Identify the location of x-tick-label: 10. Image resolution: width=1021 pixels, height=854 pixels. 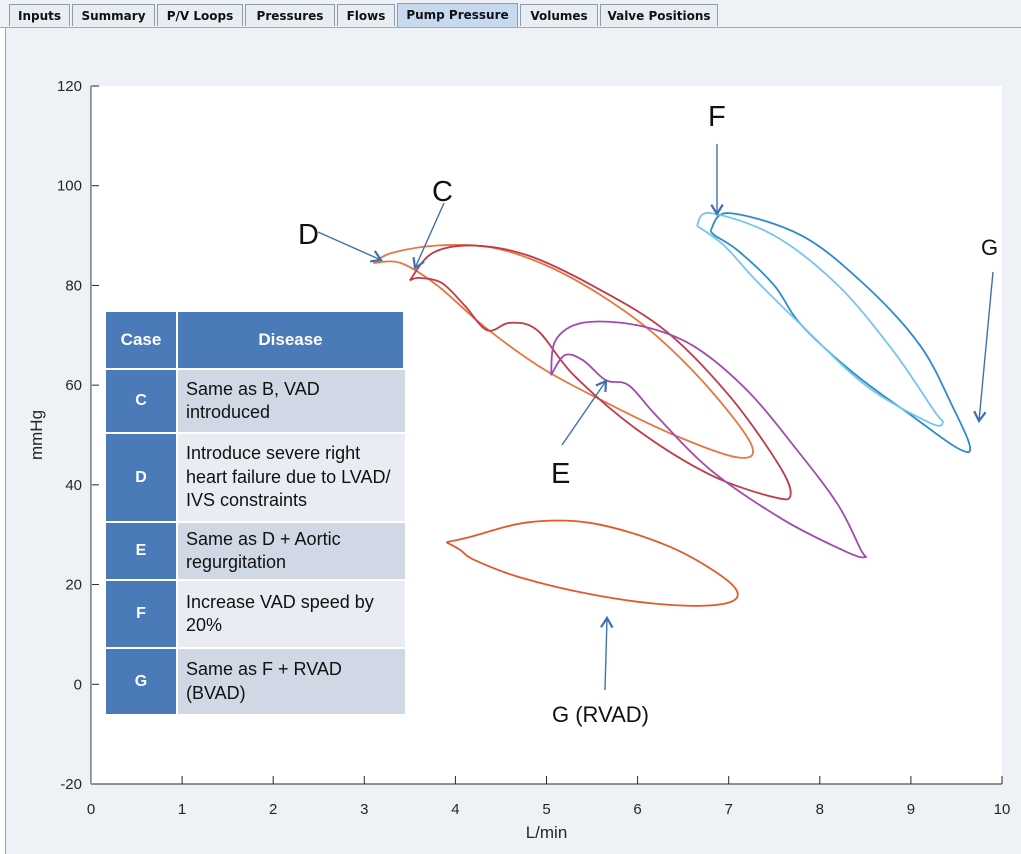
(1002, 809).